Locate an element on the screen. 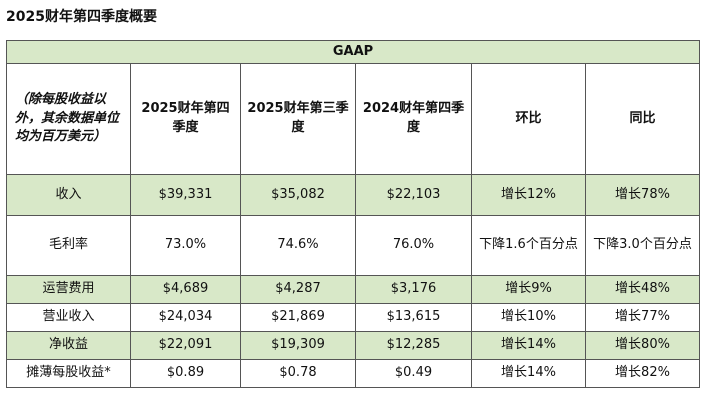  table-cell: $4,689 is located at coordinates (185, 289).